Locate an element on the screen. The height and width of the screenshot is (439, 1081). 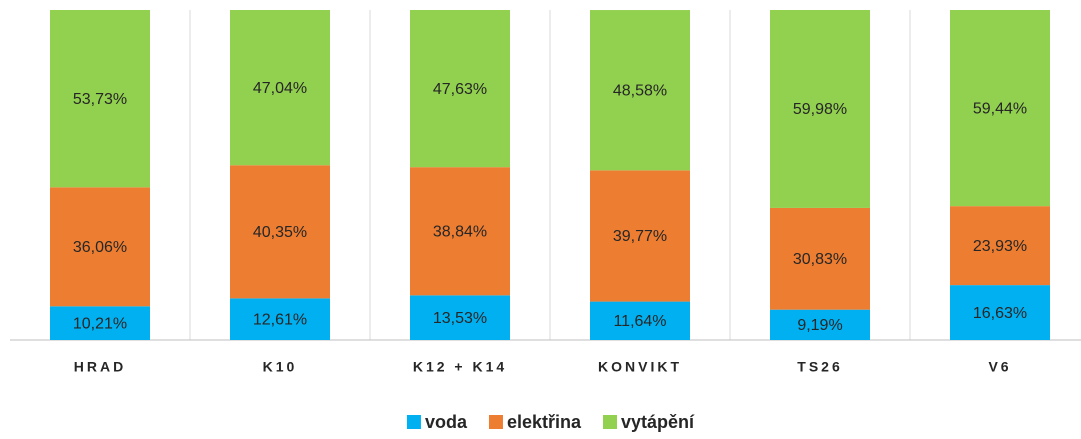
data-label: 48,58% is located at coordinates (640, 90).